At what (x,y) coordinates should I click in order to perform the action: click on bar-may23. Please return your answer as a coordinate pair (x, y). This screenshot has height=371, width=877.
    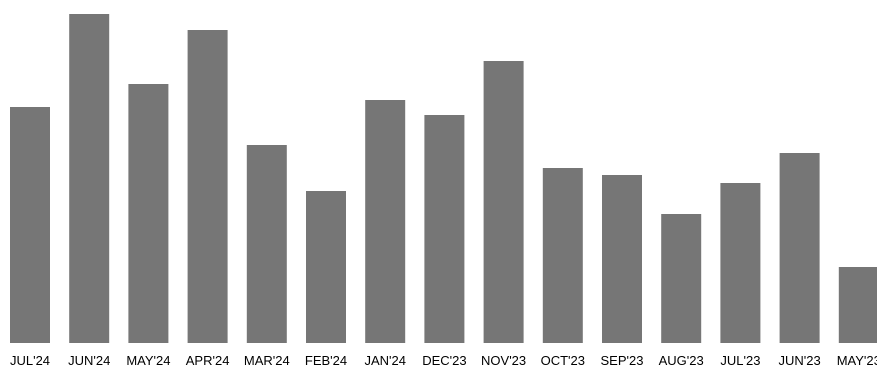
    Looking at the image, I should click on (857, 305).